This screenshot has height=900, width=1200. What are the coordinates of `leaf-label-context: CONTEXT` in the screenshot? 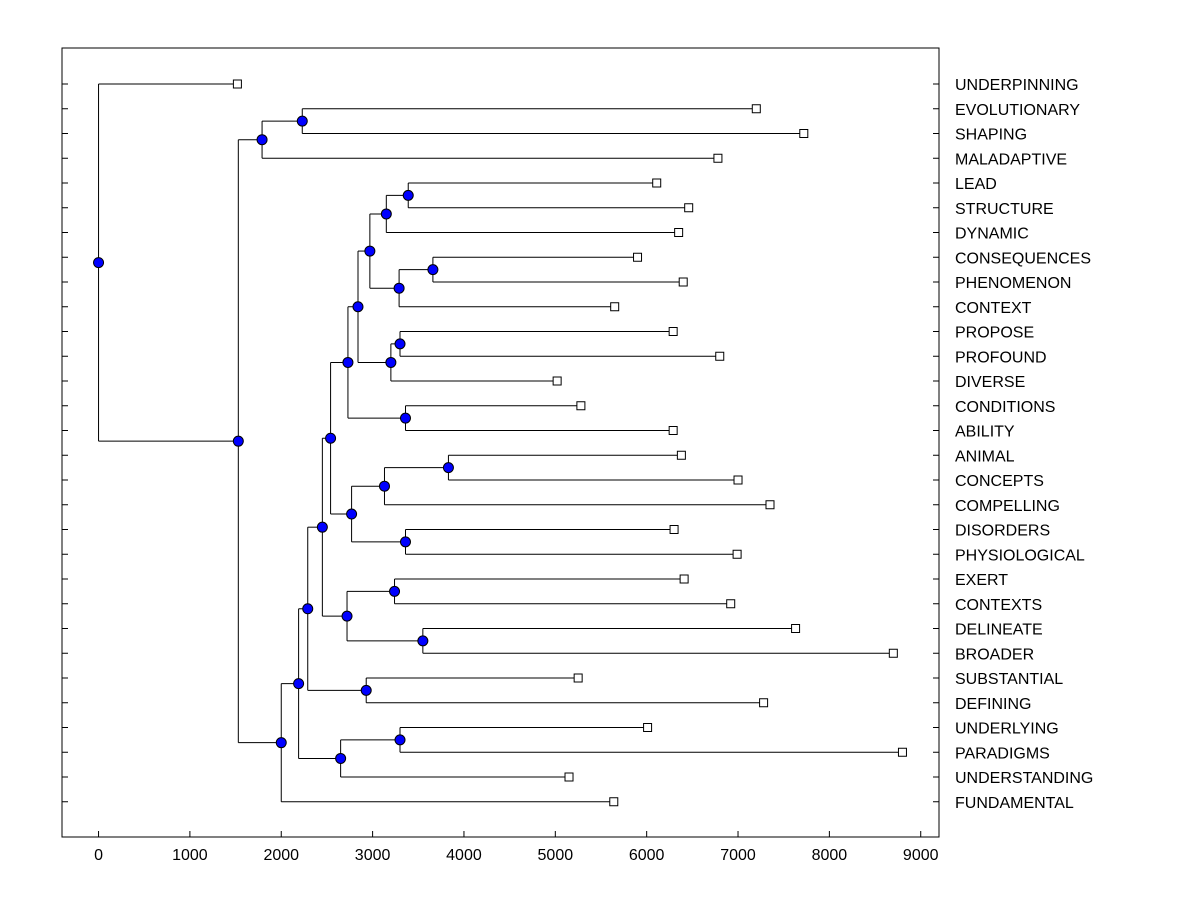 It's located at (993, 308).